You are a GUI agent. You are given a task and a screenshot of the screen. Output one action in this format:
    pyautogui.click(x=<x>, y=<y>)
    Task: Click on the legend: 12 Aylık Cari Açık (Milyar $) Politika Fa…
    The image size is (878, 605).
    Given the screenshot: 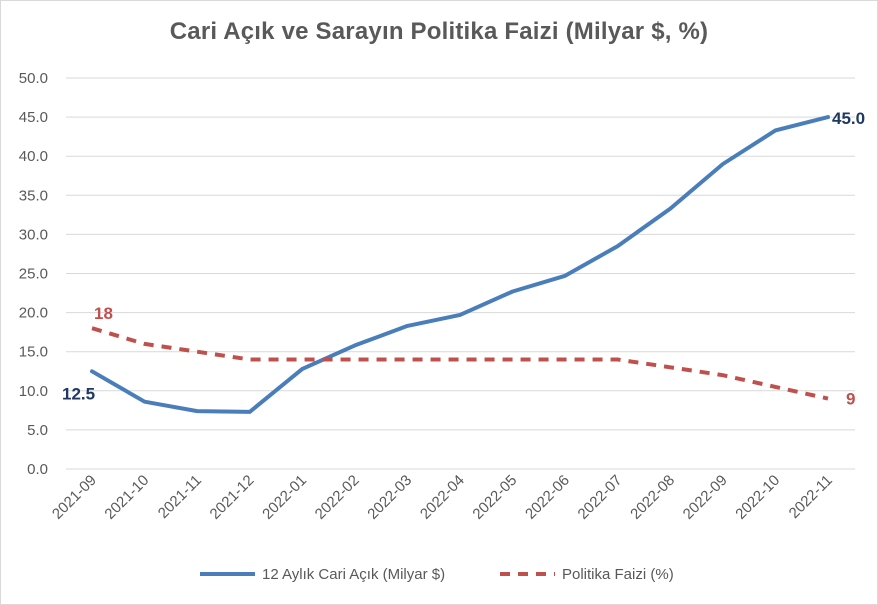 What is the action you would take?
    pyautogui.click(x=437, y=574)
    